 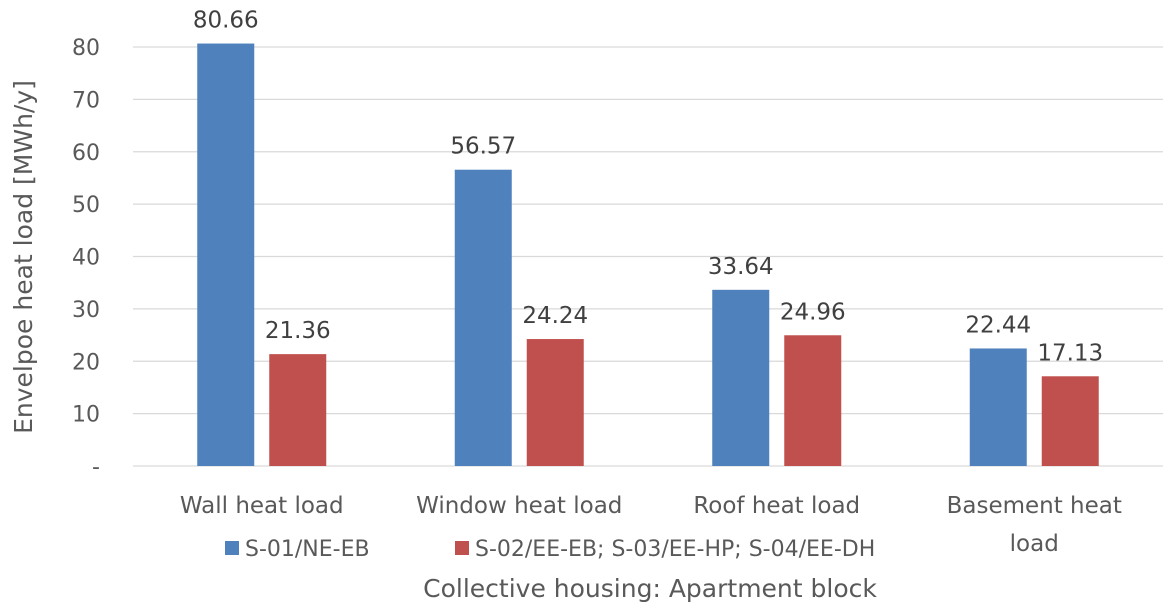 I want to click on bar-series2-cat2, so click(x=555, y=402).